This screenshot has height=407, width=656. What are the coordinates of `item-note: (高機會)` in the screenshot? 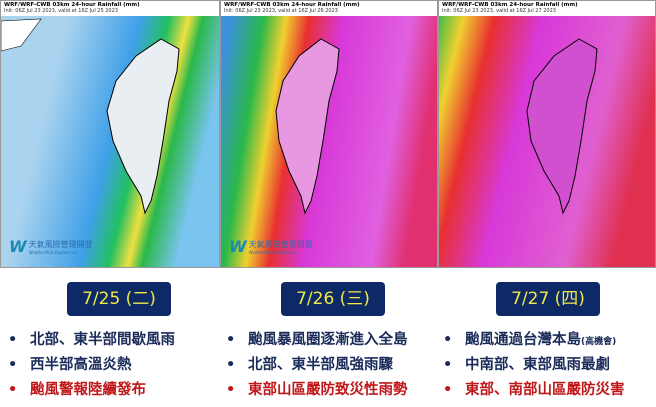 It's located at (599, 342).